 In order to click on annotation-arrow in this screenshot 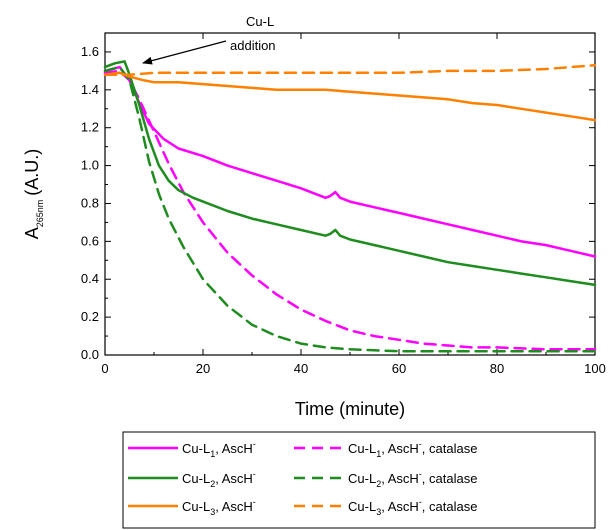, I will do `click(184, 52)`.